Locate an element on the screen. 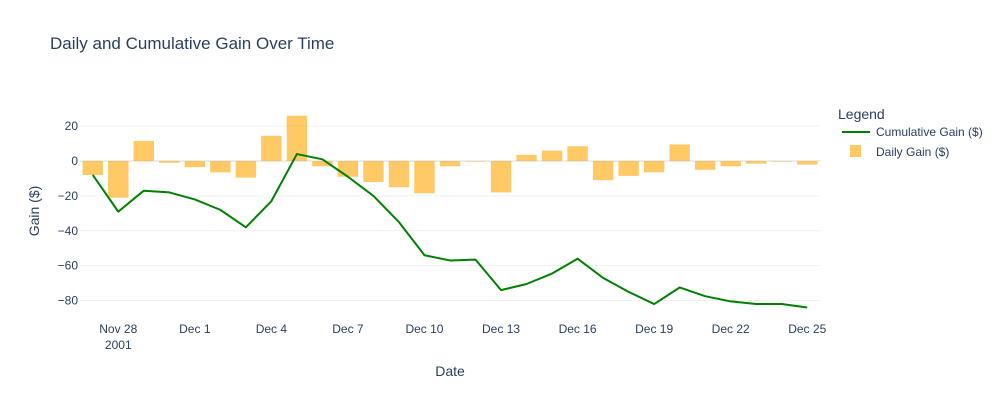  x-tick-label: Dec 4 is located at coordinates (272, 329).